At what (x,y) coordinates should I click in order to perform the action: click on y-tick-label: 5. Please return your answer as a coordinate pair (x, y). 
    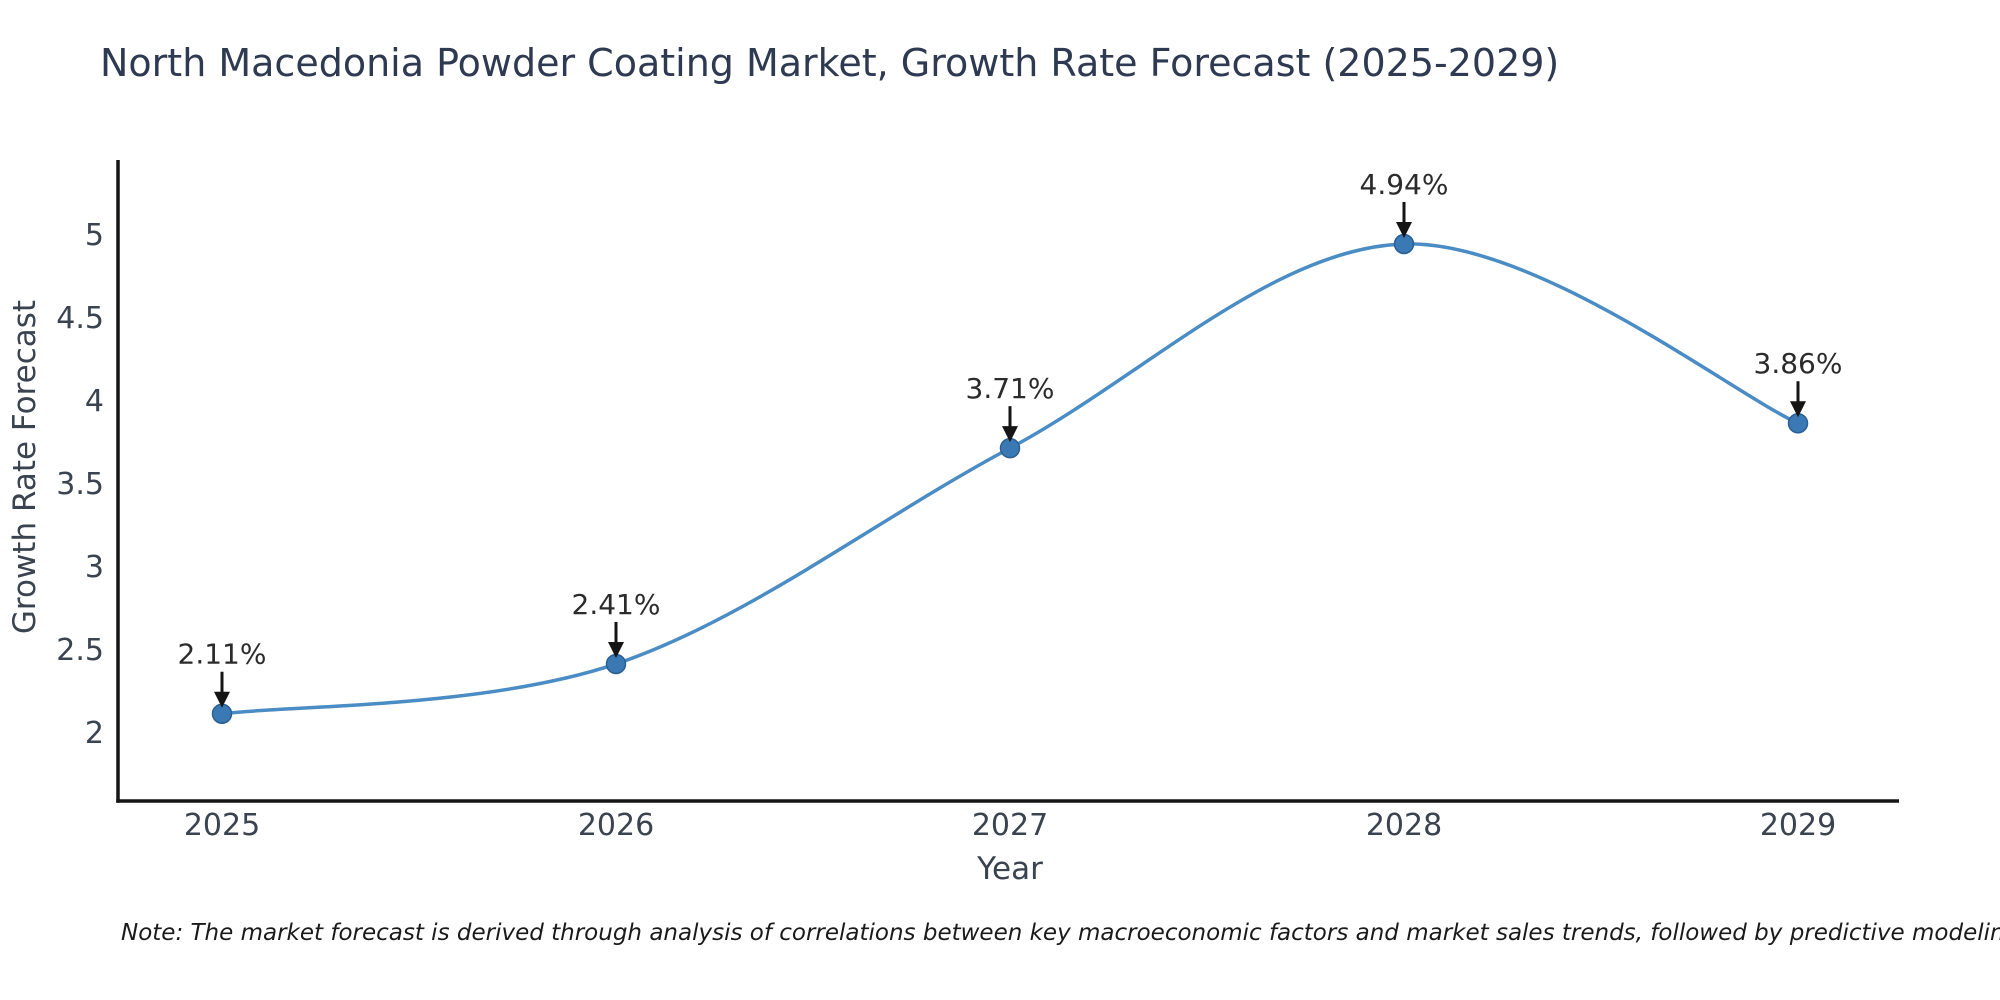
    Looking at the image, I should click on (94, 235).